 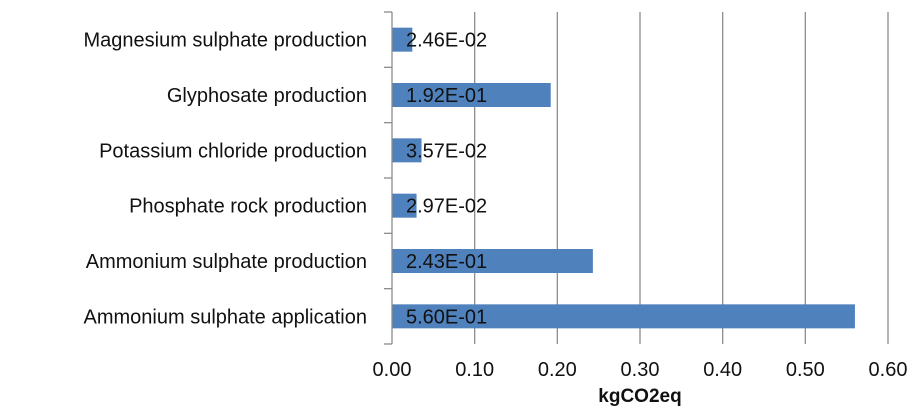 What do you see at coordinates (226, 262) in the screenshot?
I see `category-label: Ammonium sulphate production` at bounding box center [226, 262].